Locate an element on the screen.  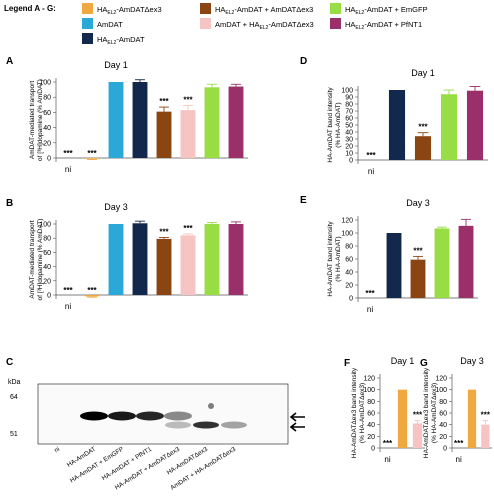
panel-letter-a: A is located at coordinates (9, 61).